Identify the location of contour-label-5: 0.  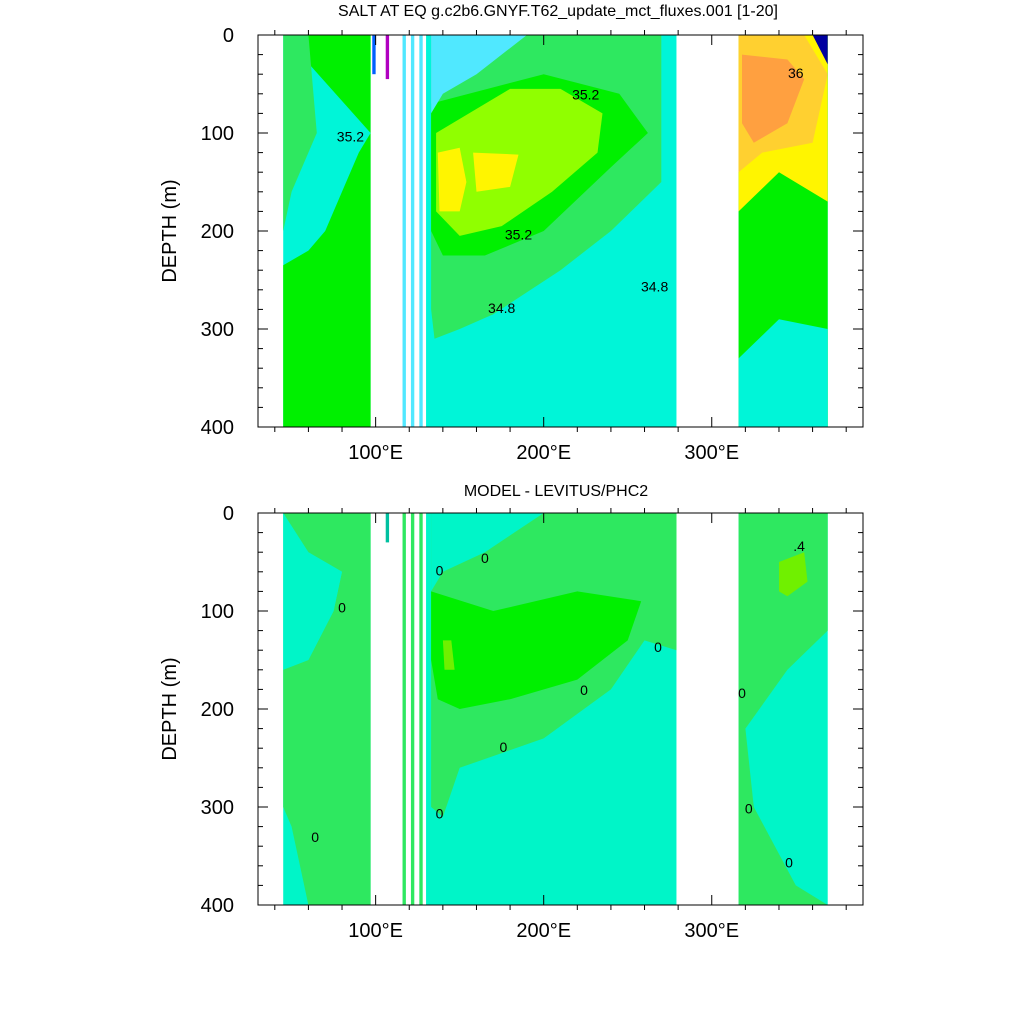
(503, 747).